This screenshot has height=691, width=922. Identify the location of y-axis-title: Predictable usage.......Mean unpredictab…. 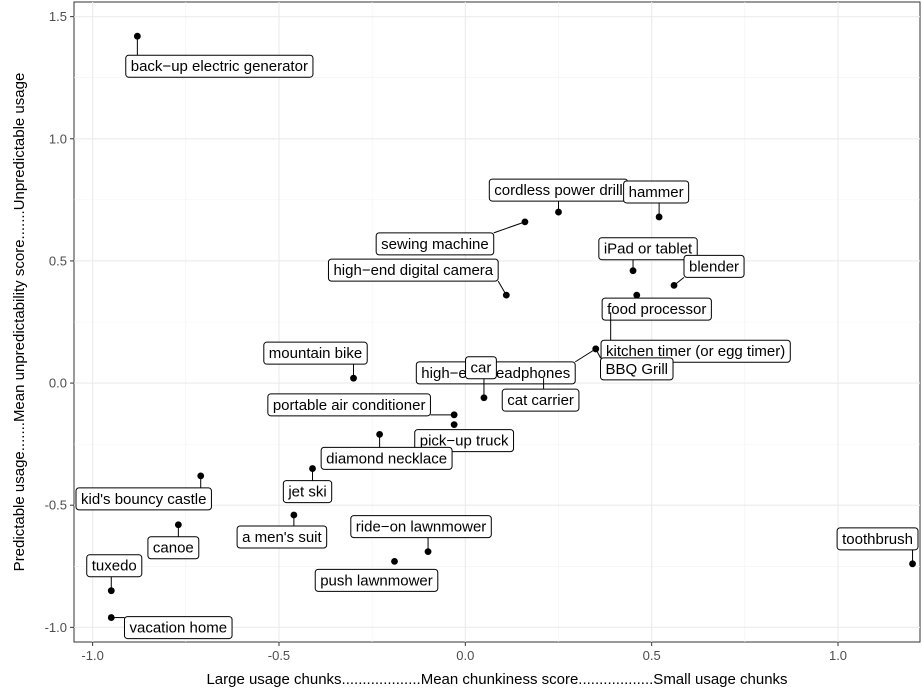
(19, 322).